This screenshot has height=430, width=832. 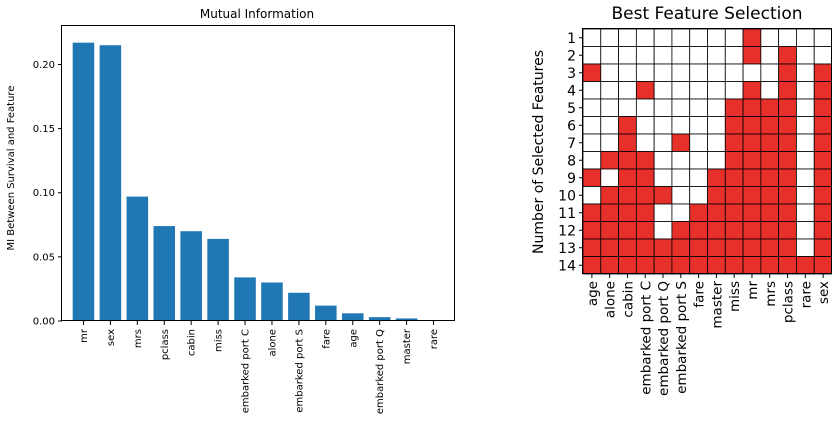 I want to click on bfs-y-tick-label: 12, so click(x=567, y=231).